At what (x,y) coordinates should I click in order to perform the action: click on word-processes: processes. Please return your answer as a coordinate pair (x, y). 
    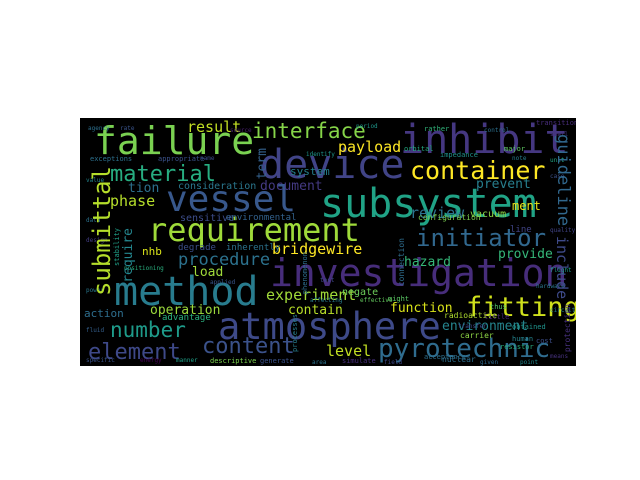
    Looking at the image, I should click on (295, 333).